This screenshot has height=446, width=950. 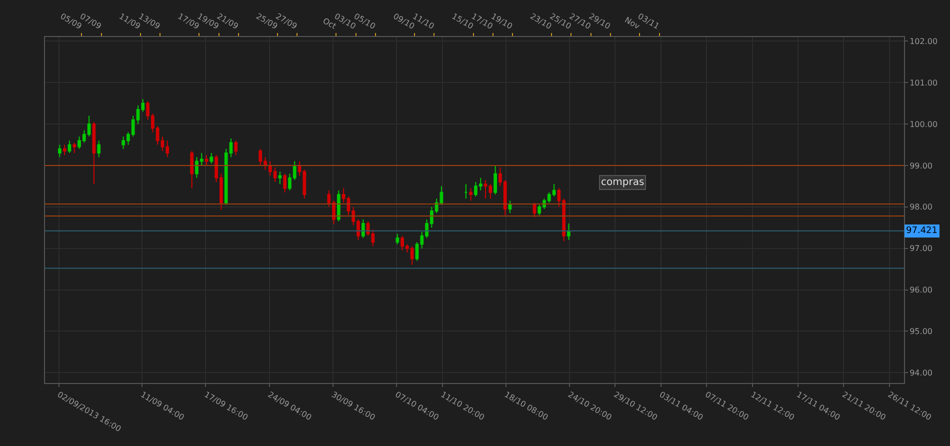 I want to click on y-tick-label: 102.00, so click(x=924, y=41).